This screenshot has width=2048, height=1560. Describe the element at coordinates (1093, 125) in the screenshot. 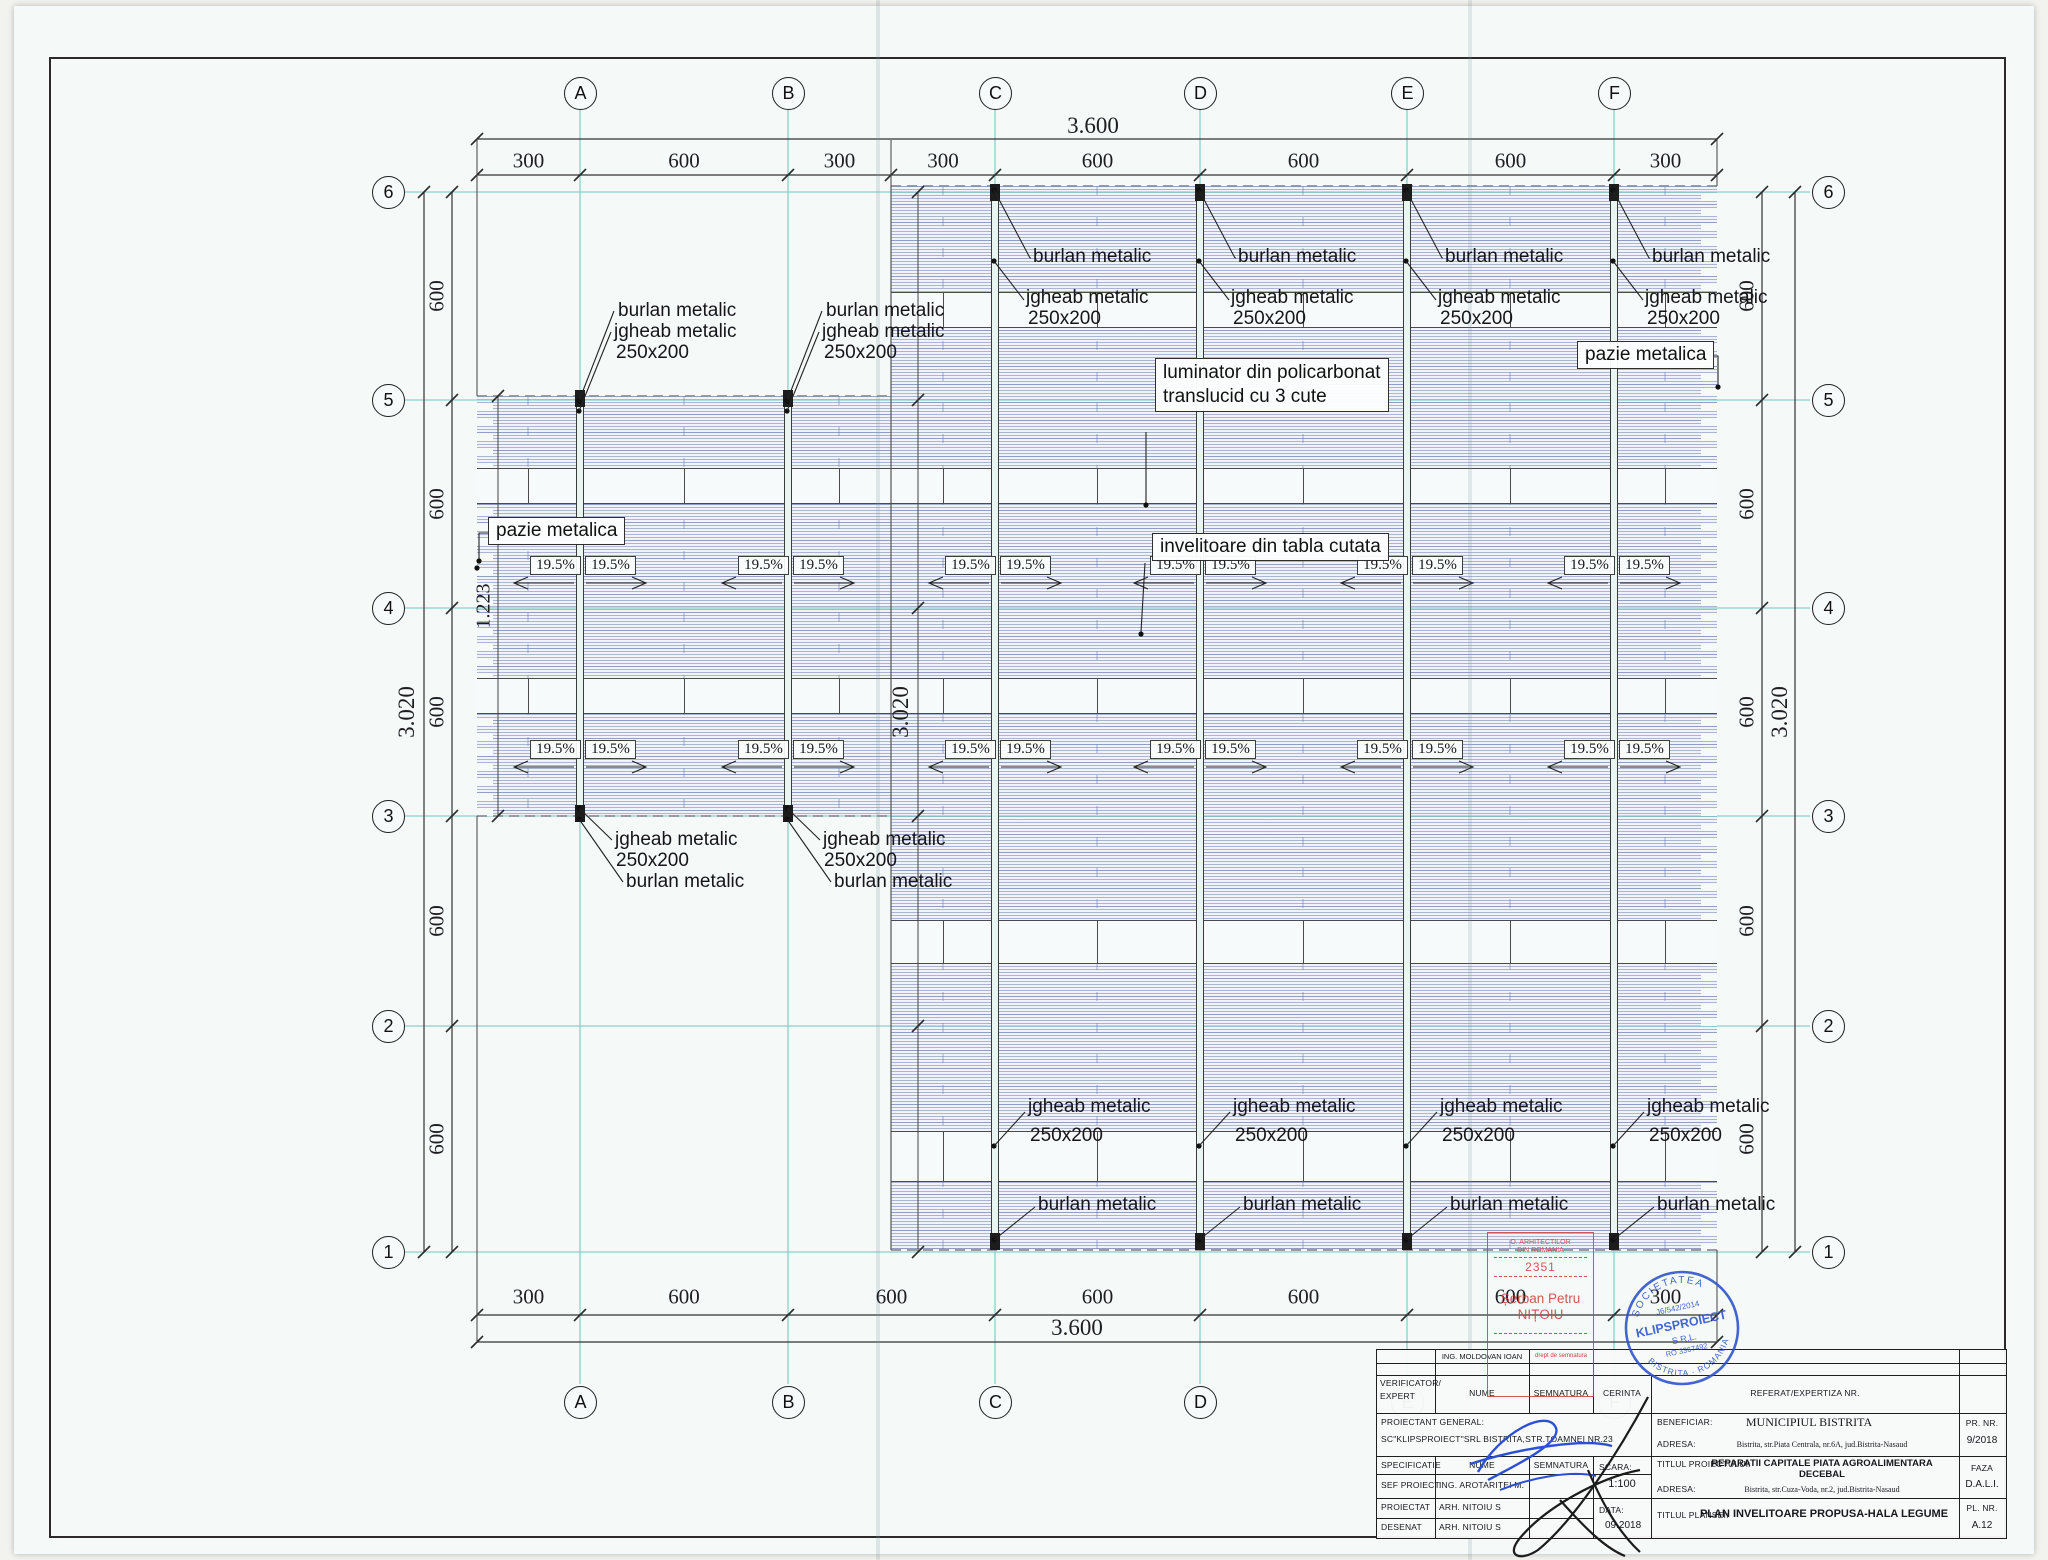

I see `dim-text-top-total: 3.600` at that location.